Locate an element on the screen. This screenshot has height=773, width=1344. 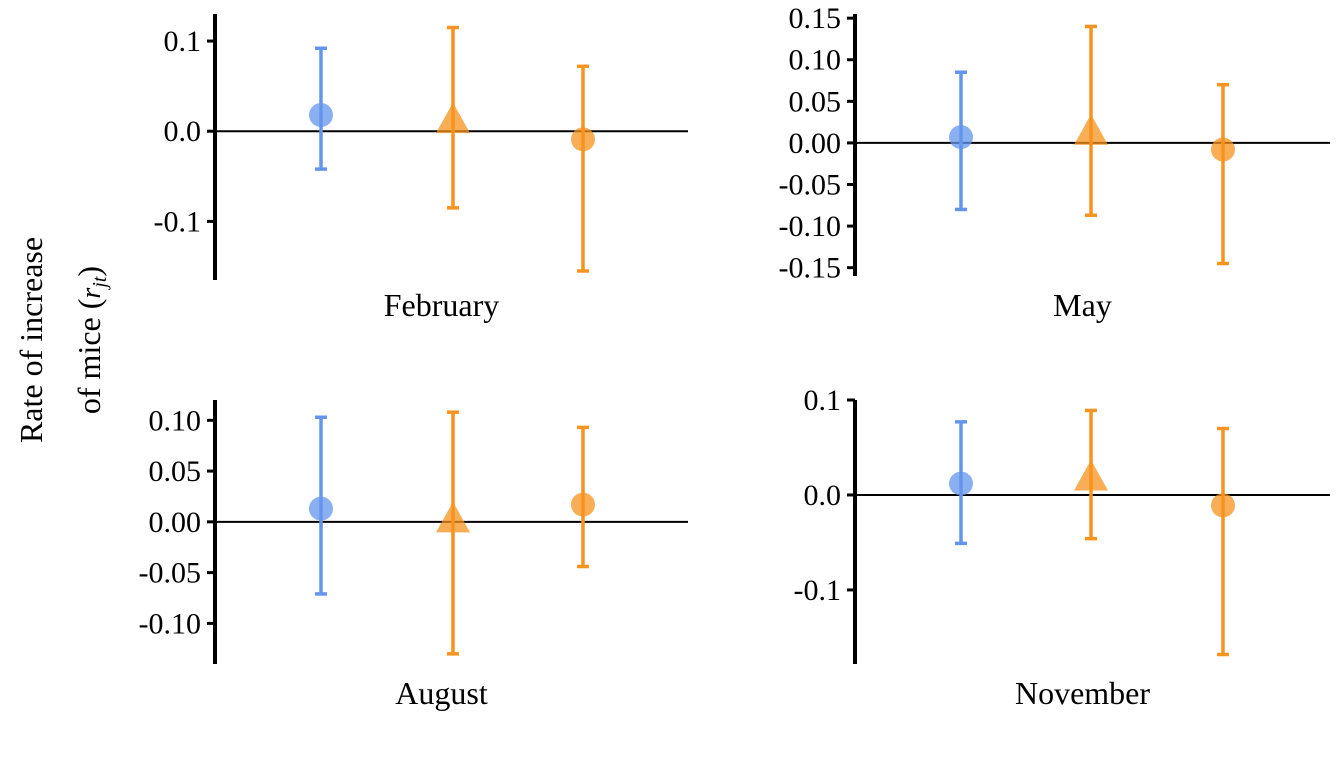
panel-title: February is located at coordinates (442, 305).